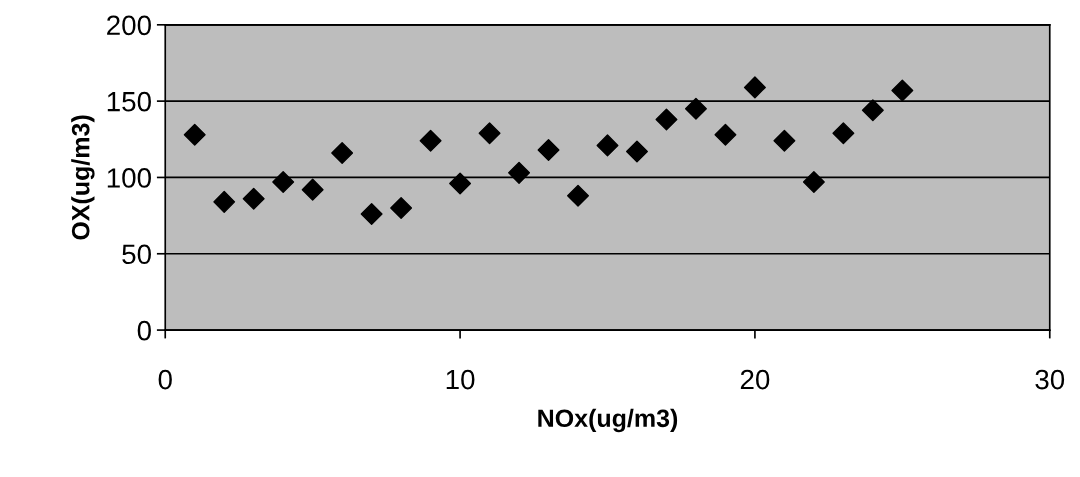  What do you see at coordinates (129, 25) in the screenshot?
I see `y-tick-label: 200` at bounding box center [129, 25].